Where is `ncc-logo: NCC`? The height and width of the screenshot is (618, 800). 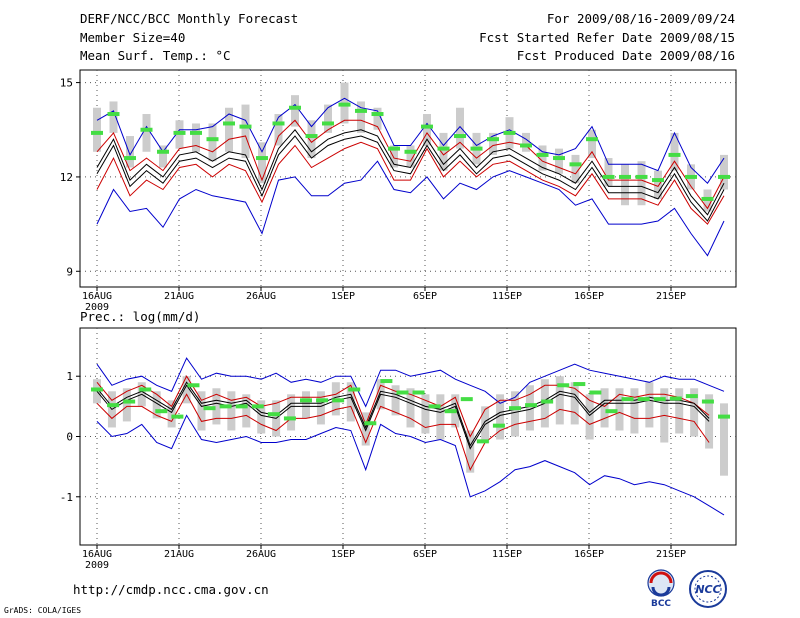
ncc-logo: NCC is located at coordinates (708, 589).